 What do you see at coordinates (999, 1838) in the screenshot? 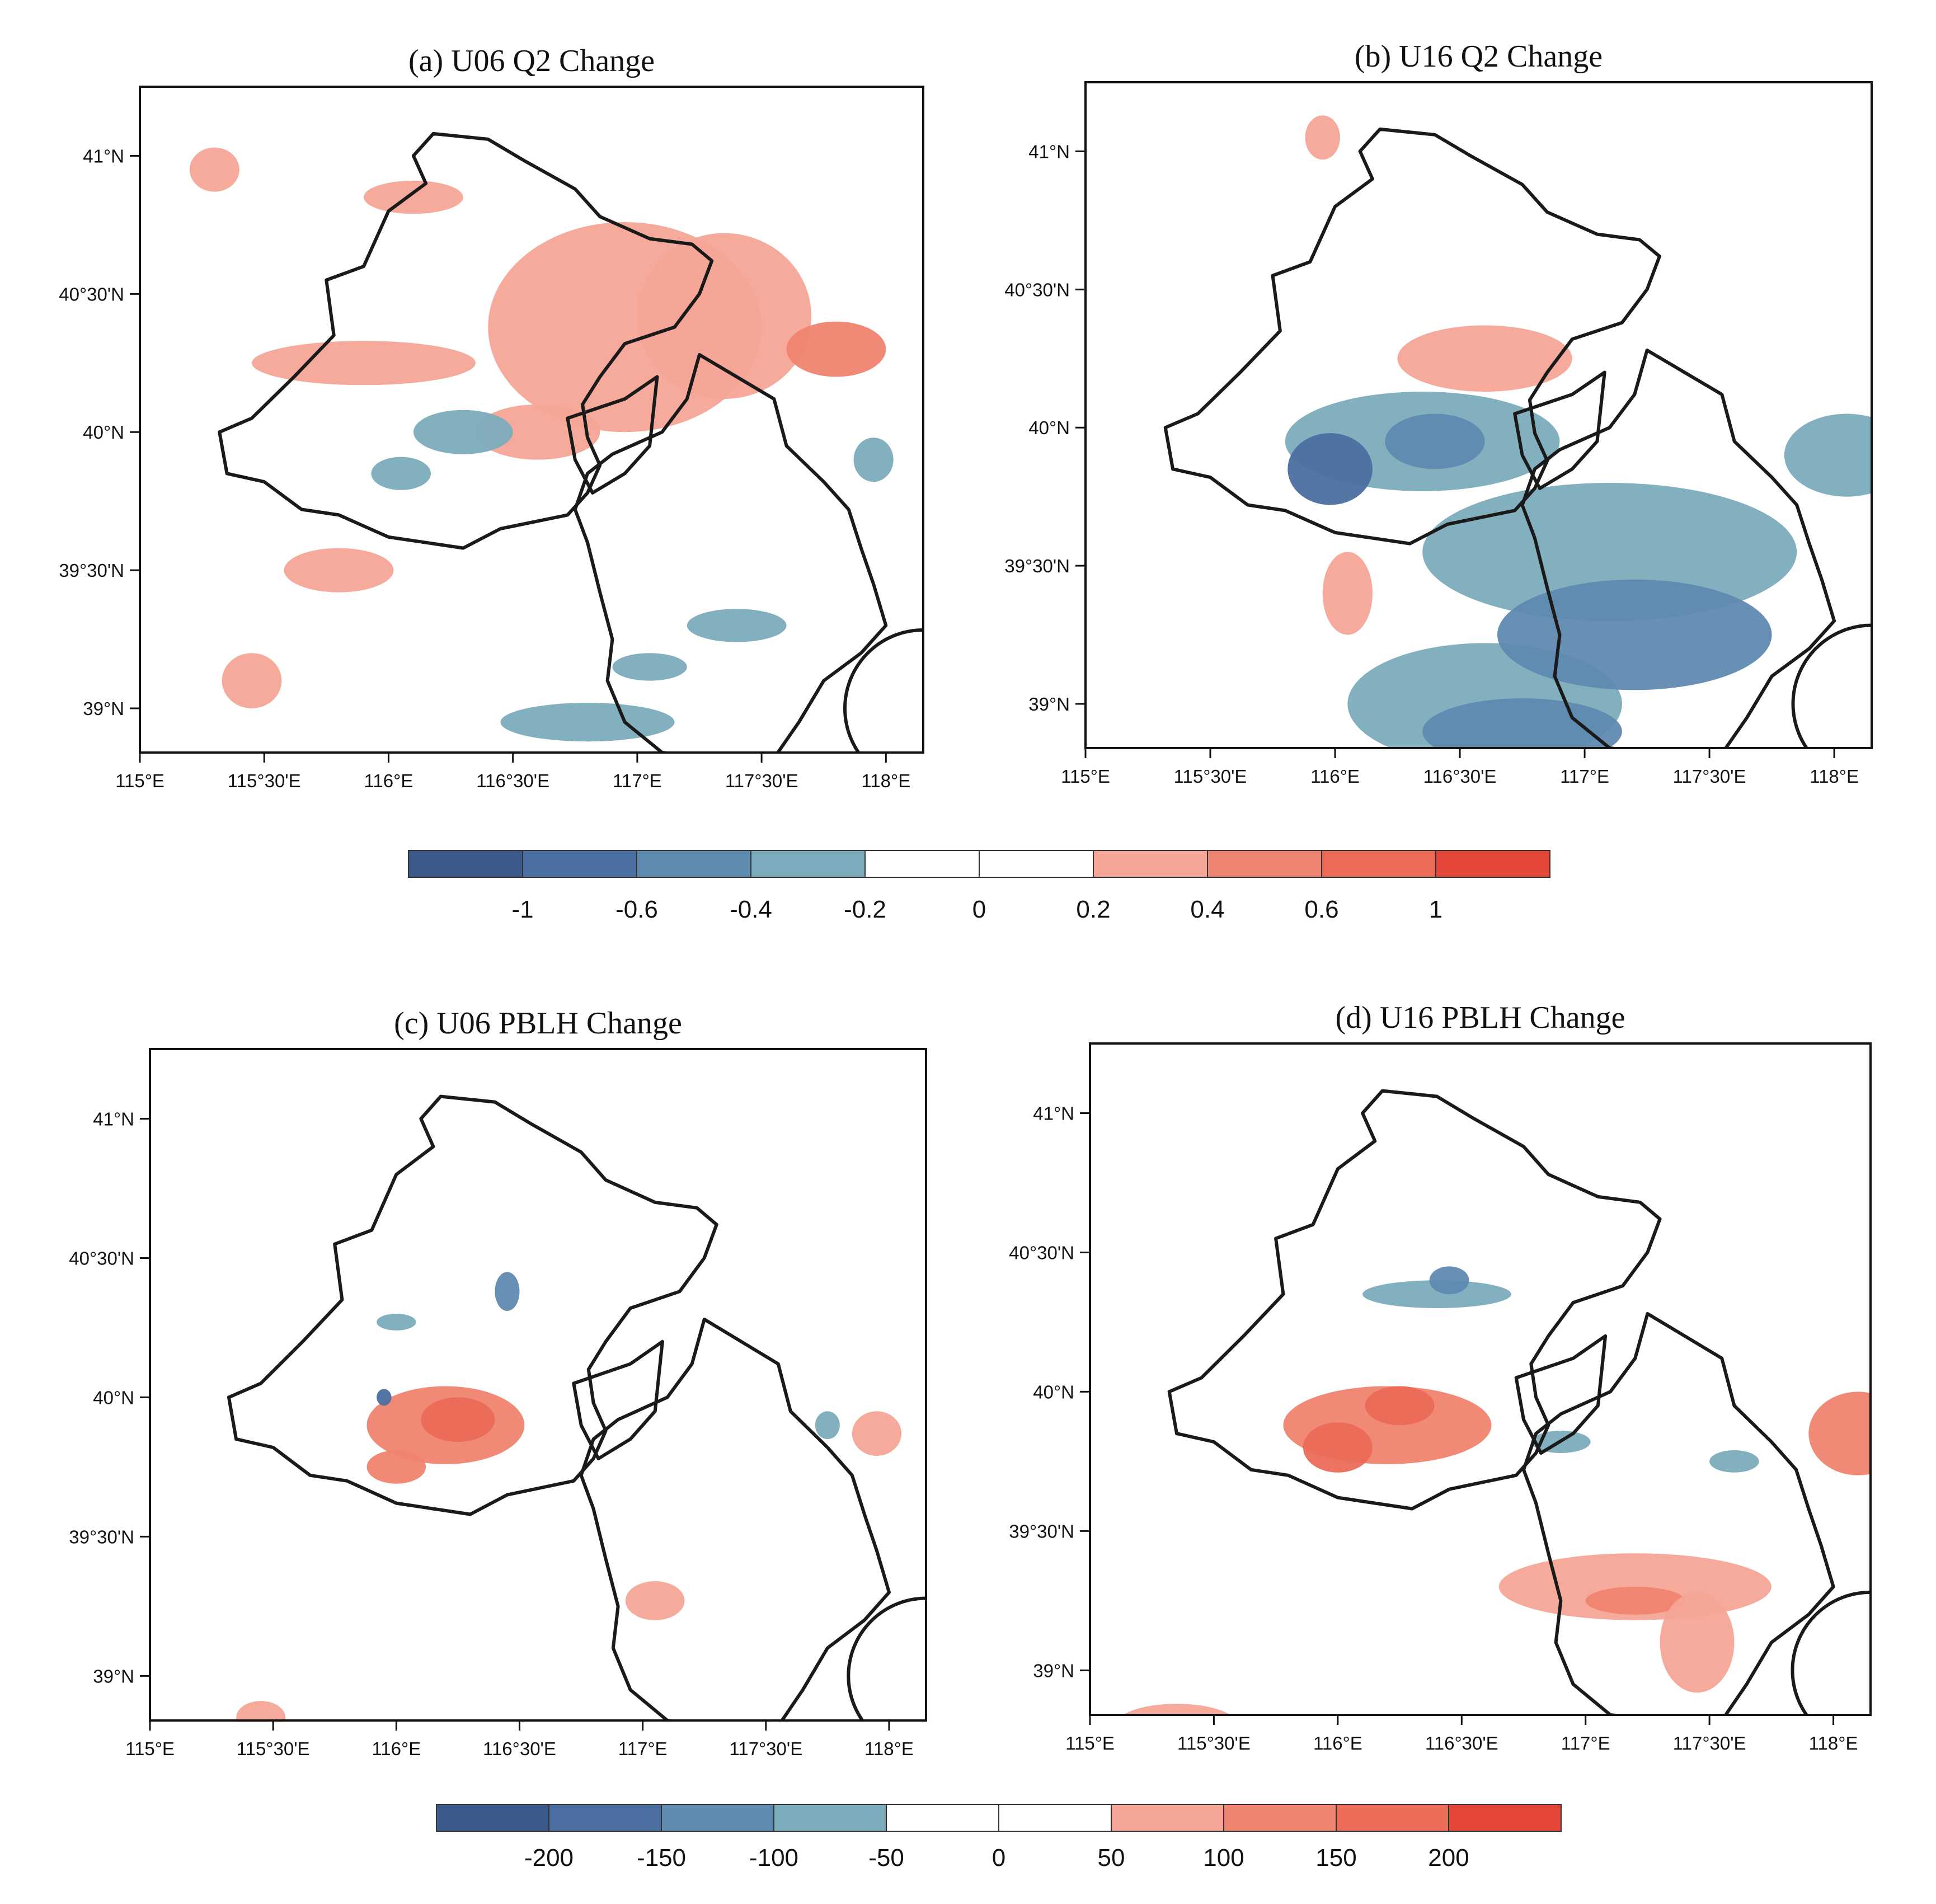
I see `colorbar-pblh: -200 -150 -100 -50 0 50 100 150 200` at bounding box center [999, 1838].